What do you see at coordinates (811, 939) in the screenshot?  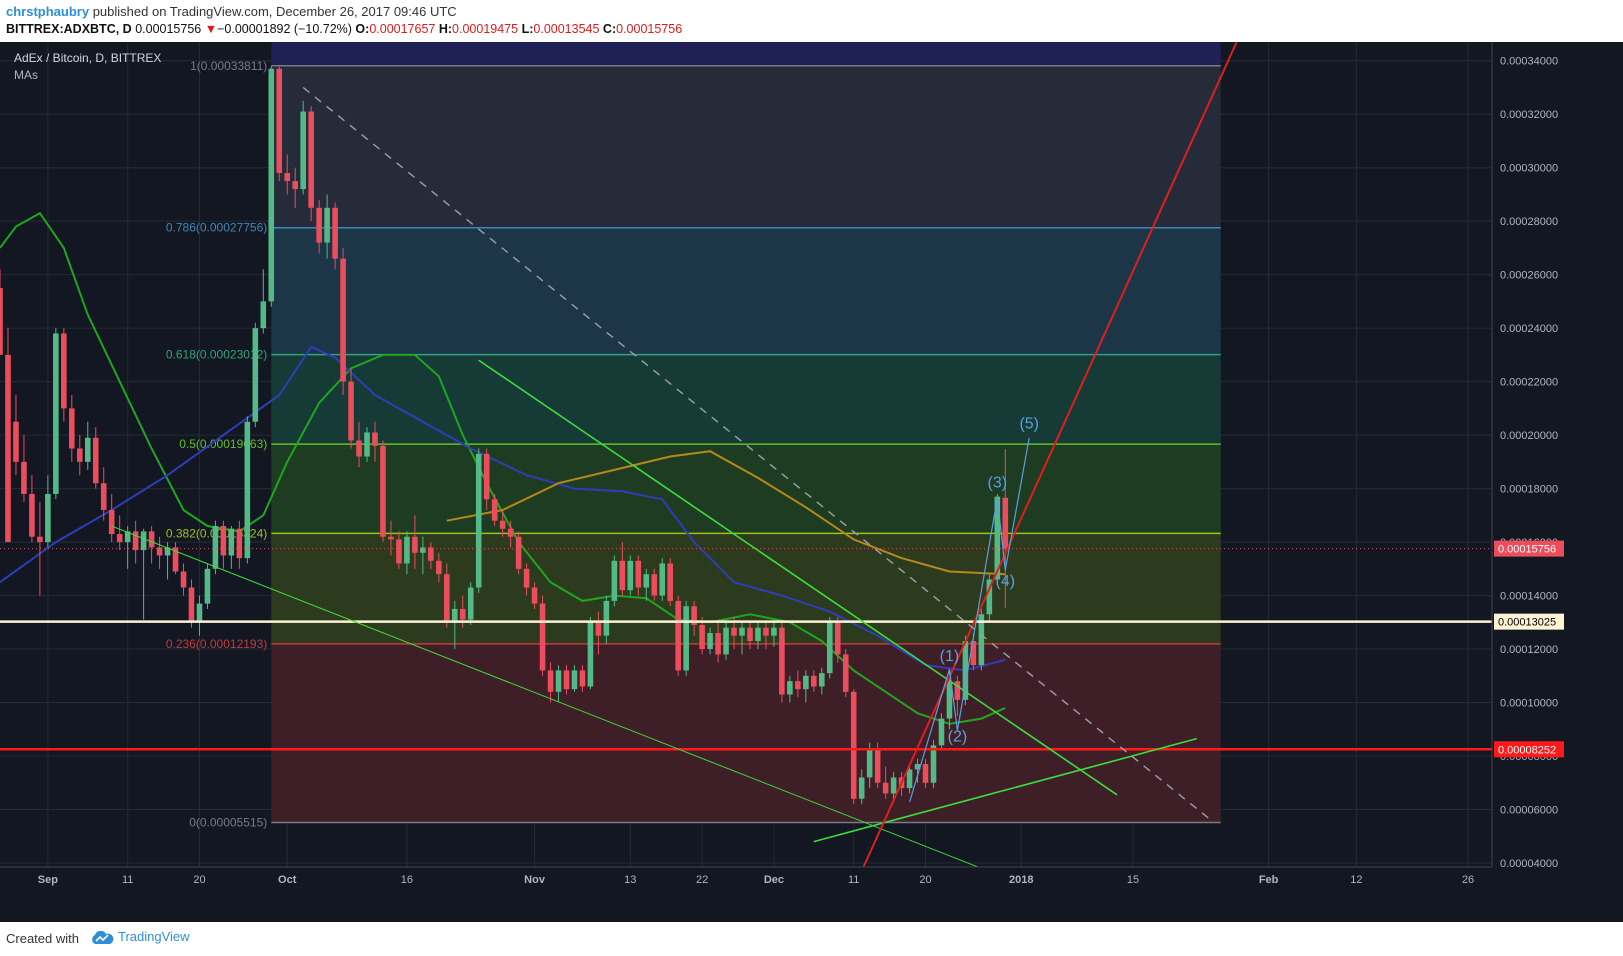 I see `chart-footer: Created with TradingView` at bounding box center [811, 939].